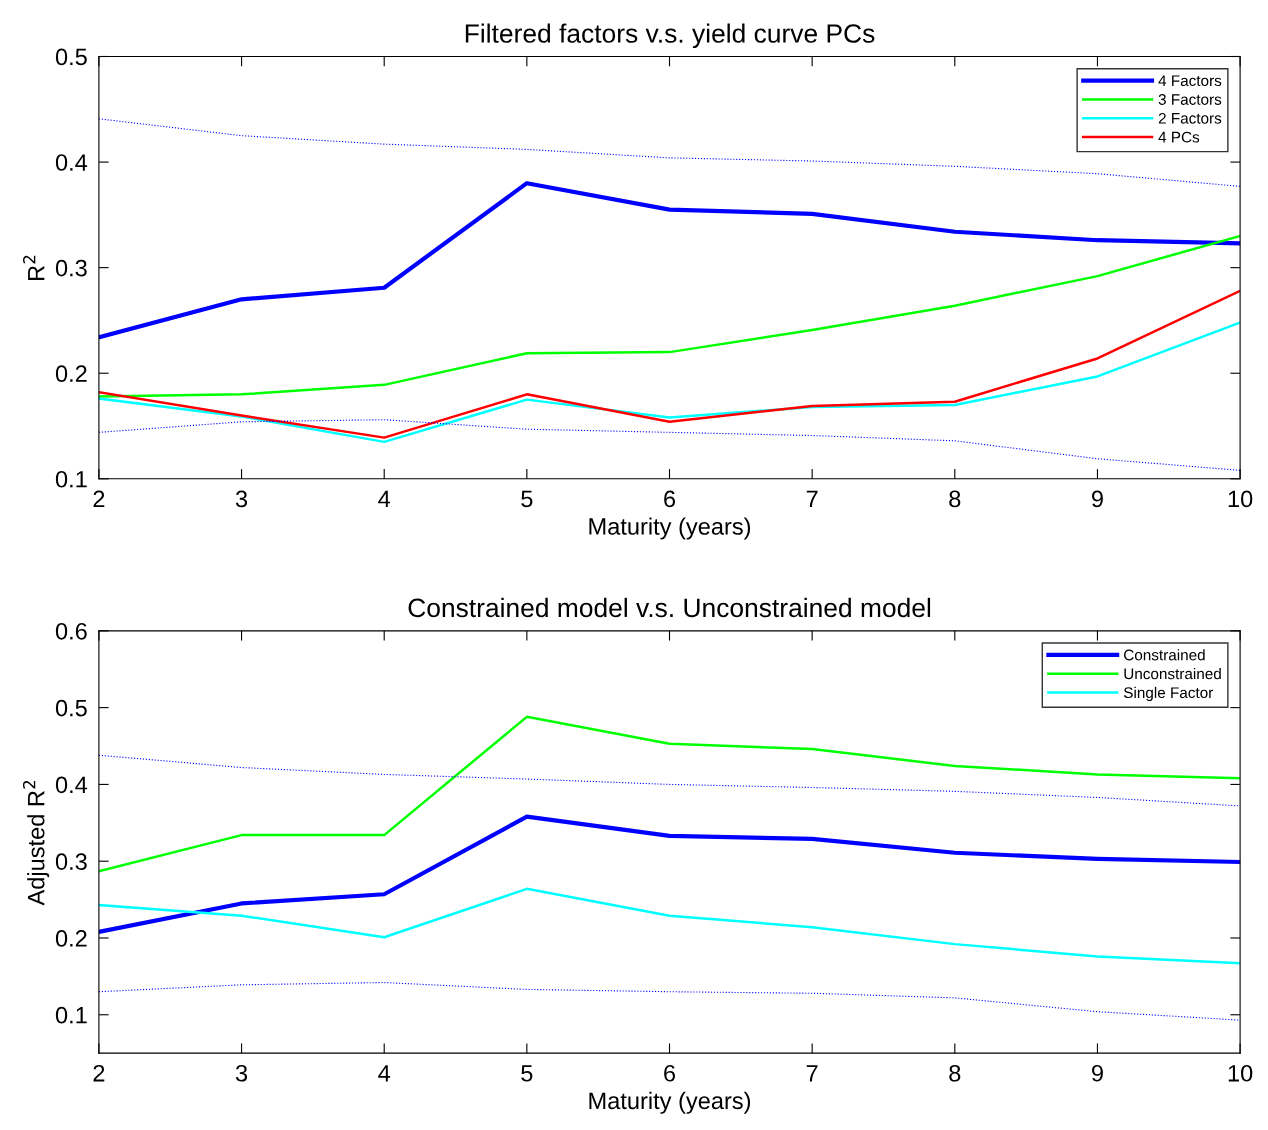  What do you see at coordinates (36, 843) in the screenshot?
I see `y-axis-title: Adjusted R$^{2}$` at bounding box center [36, 843].